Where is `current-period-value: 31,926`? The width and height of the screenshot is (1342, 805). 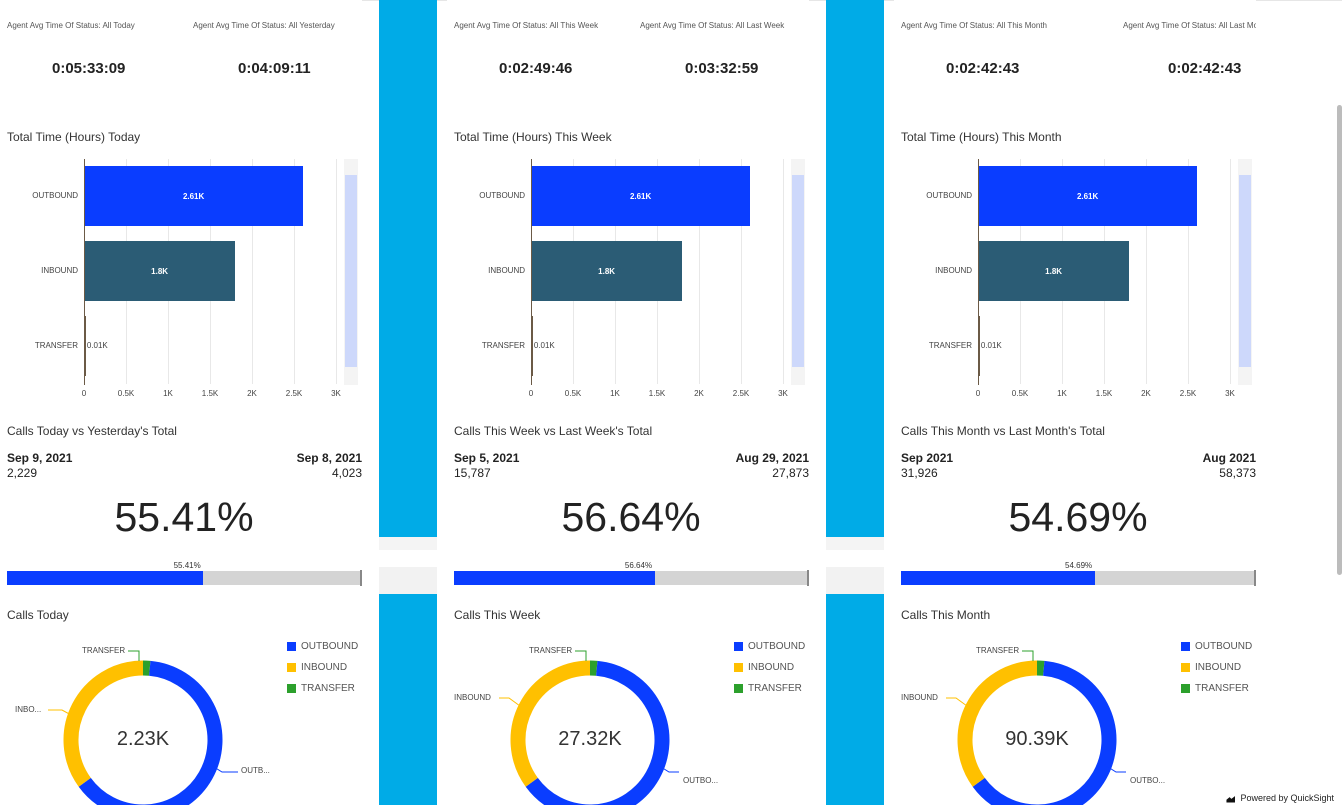 current-period-value: 31,926 is located at coordinates (919, 473).